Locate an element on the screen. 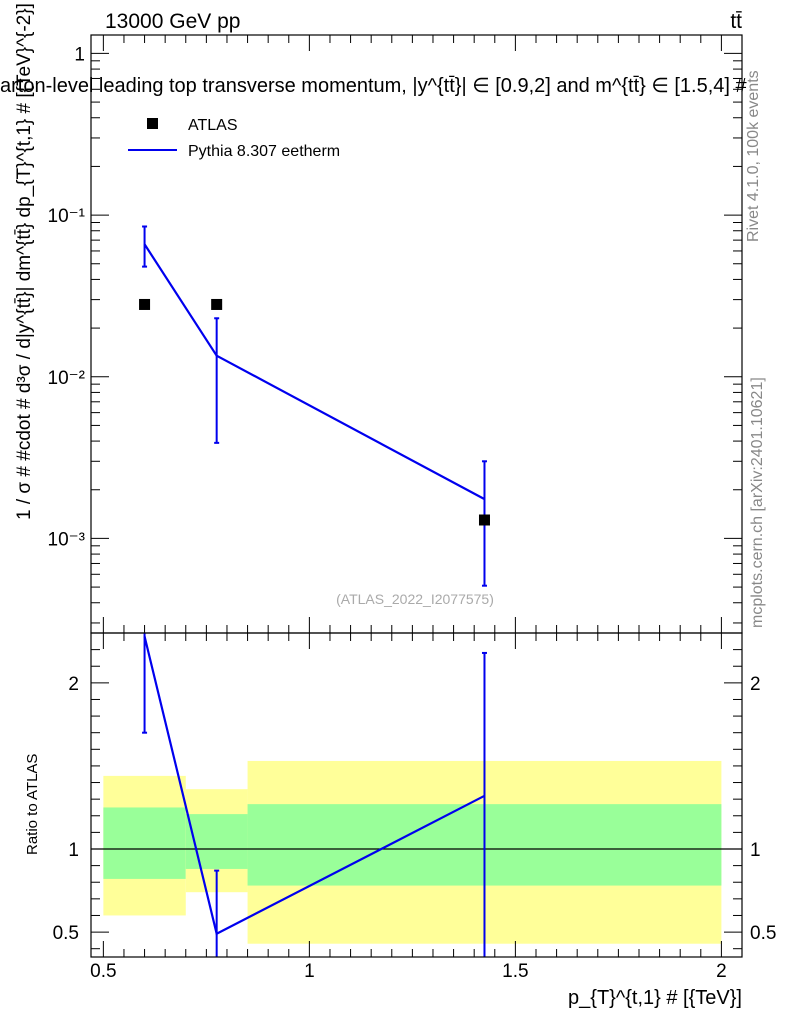  x-tick-label: 2 is located at coordinates (721, 971).